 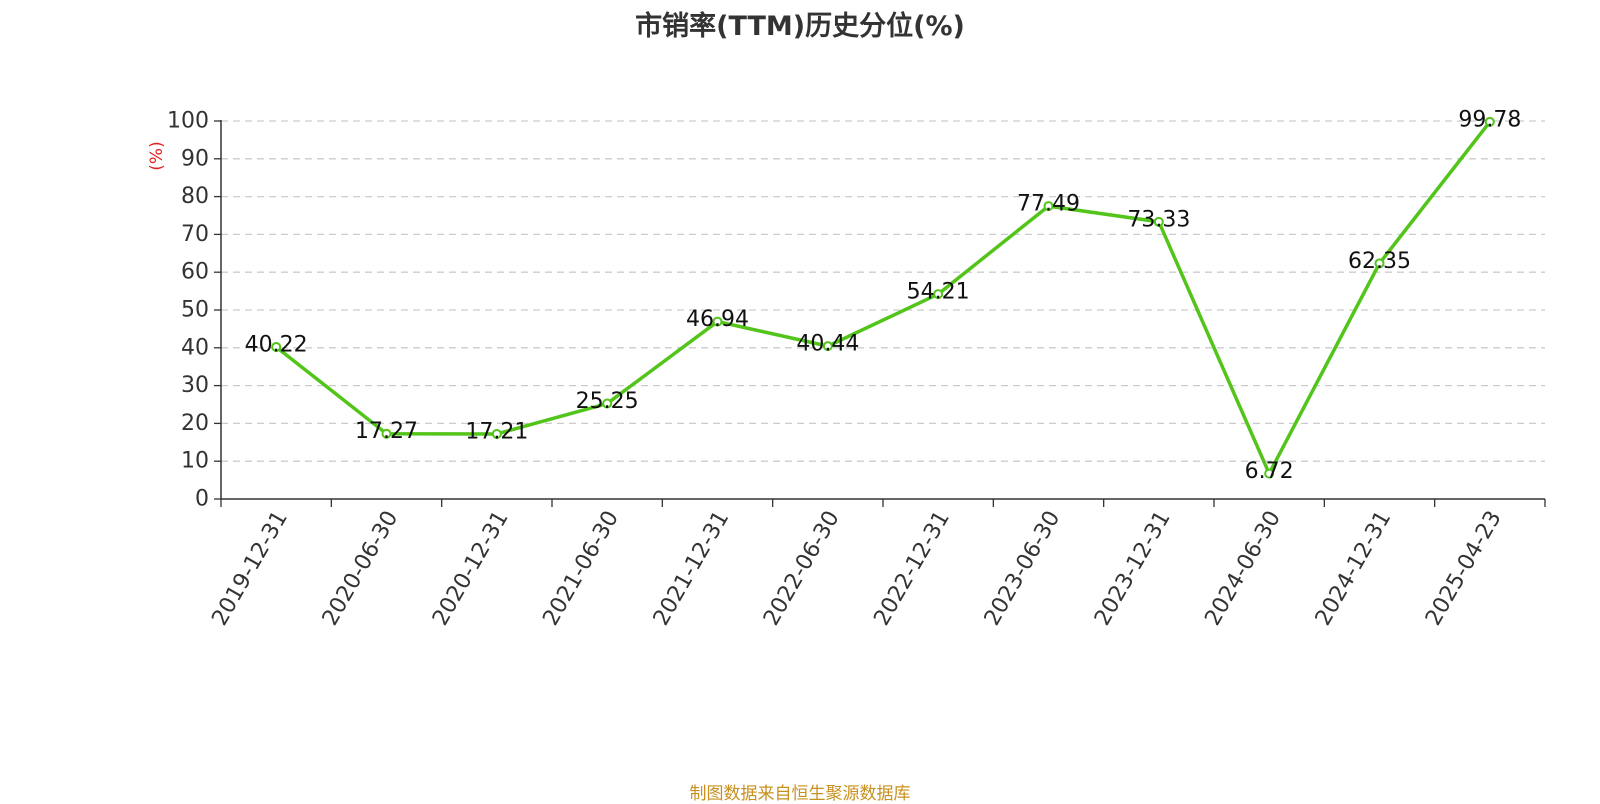 I want to click on y-tick-label: 100, so click(x=188, y=121).